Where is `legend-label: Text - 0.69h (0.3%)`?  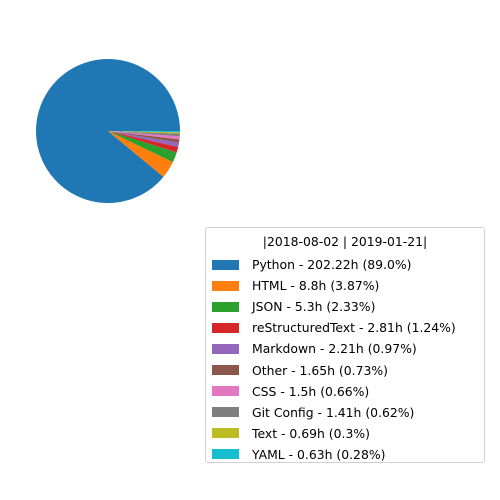 legend-label: Text - 0.69h (0.3%) is located at coordinates (311, 433).